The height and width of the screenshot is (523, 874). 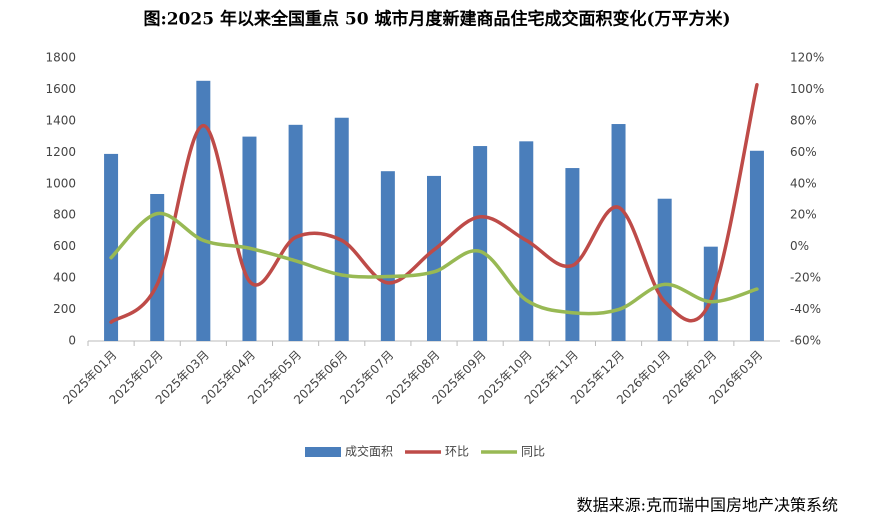 I want to click on y2-tick-label: 40%, so click(x=803, y=183).